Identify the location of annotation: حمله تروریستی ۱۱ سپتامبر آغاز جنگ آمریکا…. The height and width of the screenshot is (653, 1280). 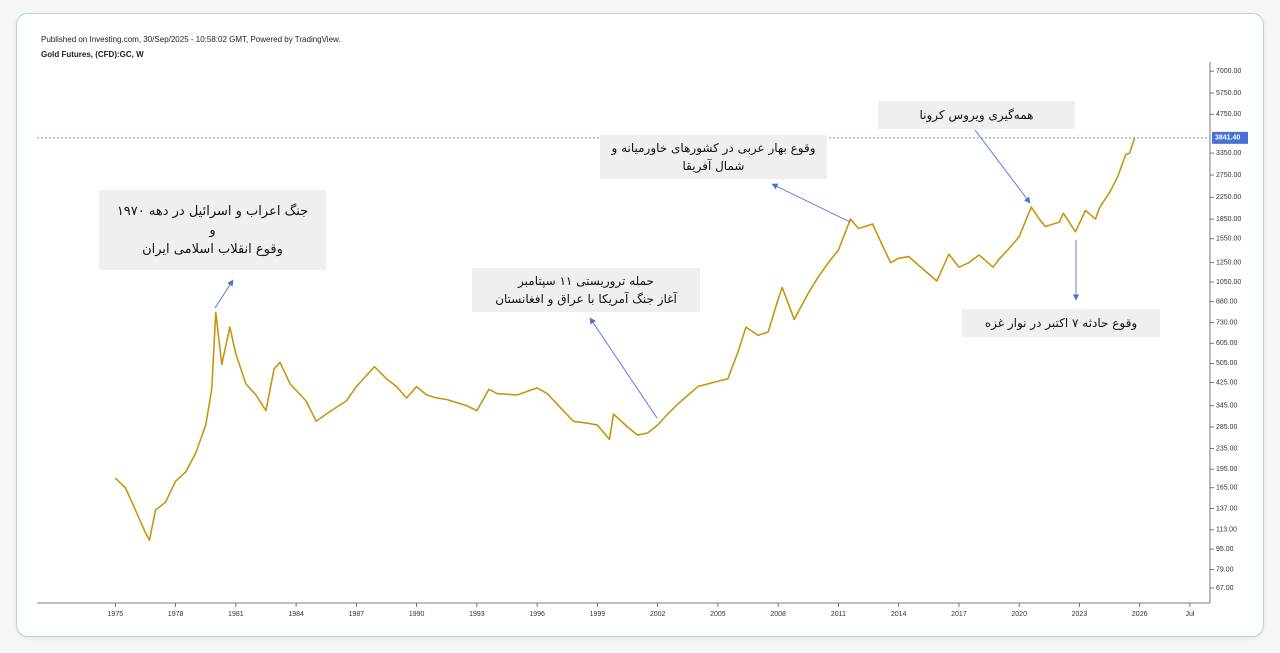
(586, 290).